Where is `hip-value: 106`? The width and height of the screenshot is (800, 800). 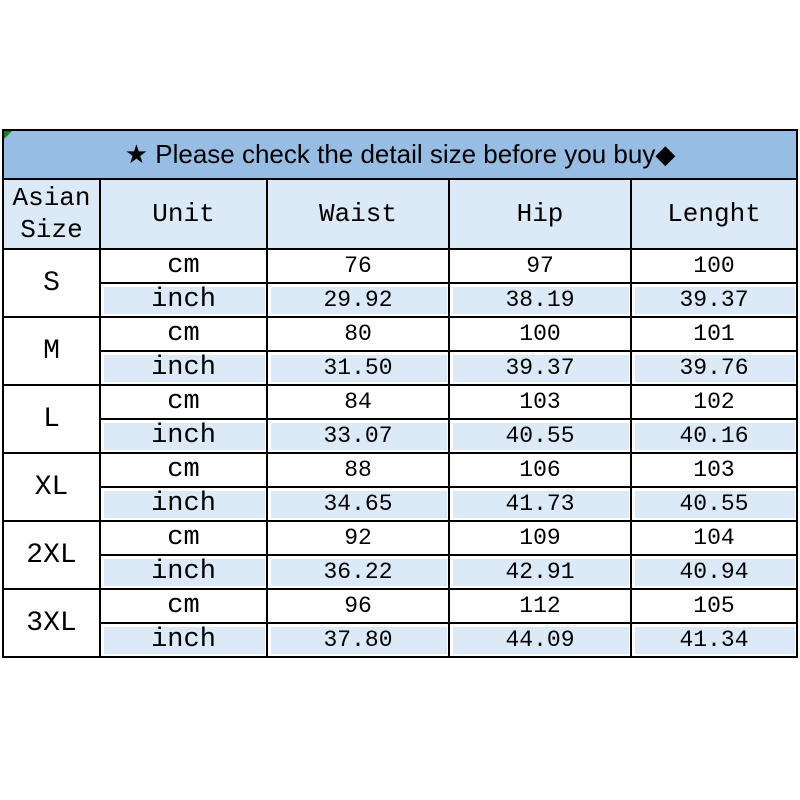 hip-value: 106 is located at coordinates (540, 470).